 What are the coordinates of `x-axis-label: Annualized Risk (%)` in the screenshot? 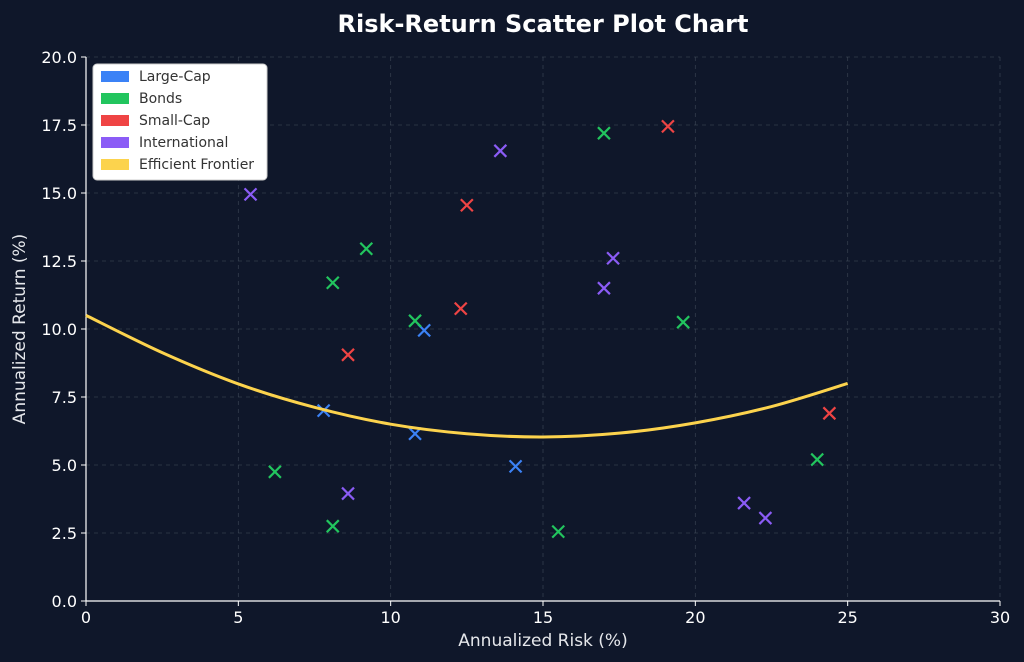 It's located at (542, 641).